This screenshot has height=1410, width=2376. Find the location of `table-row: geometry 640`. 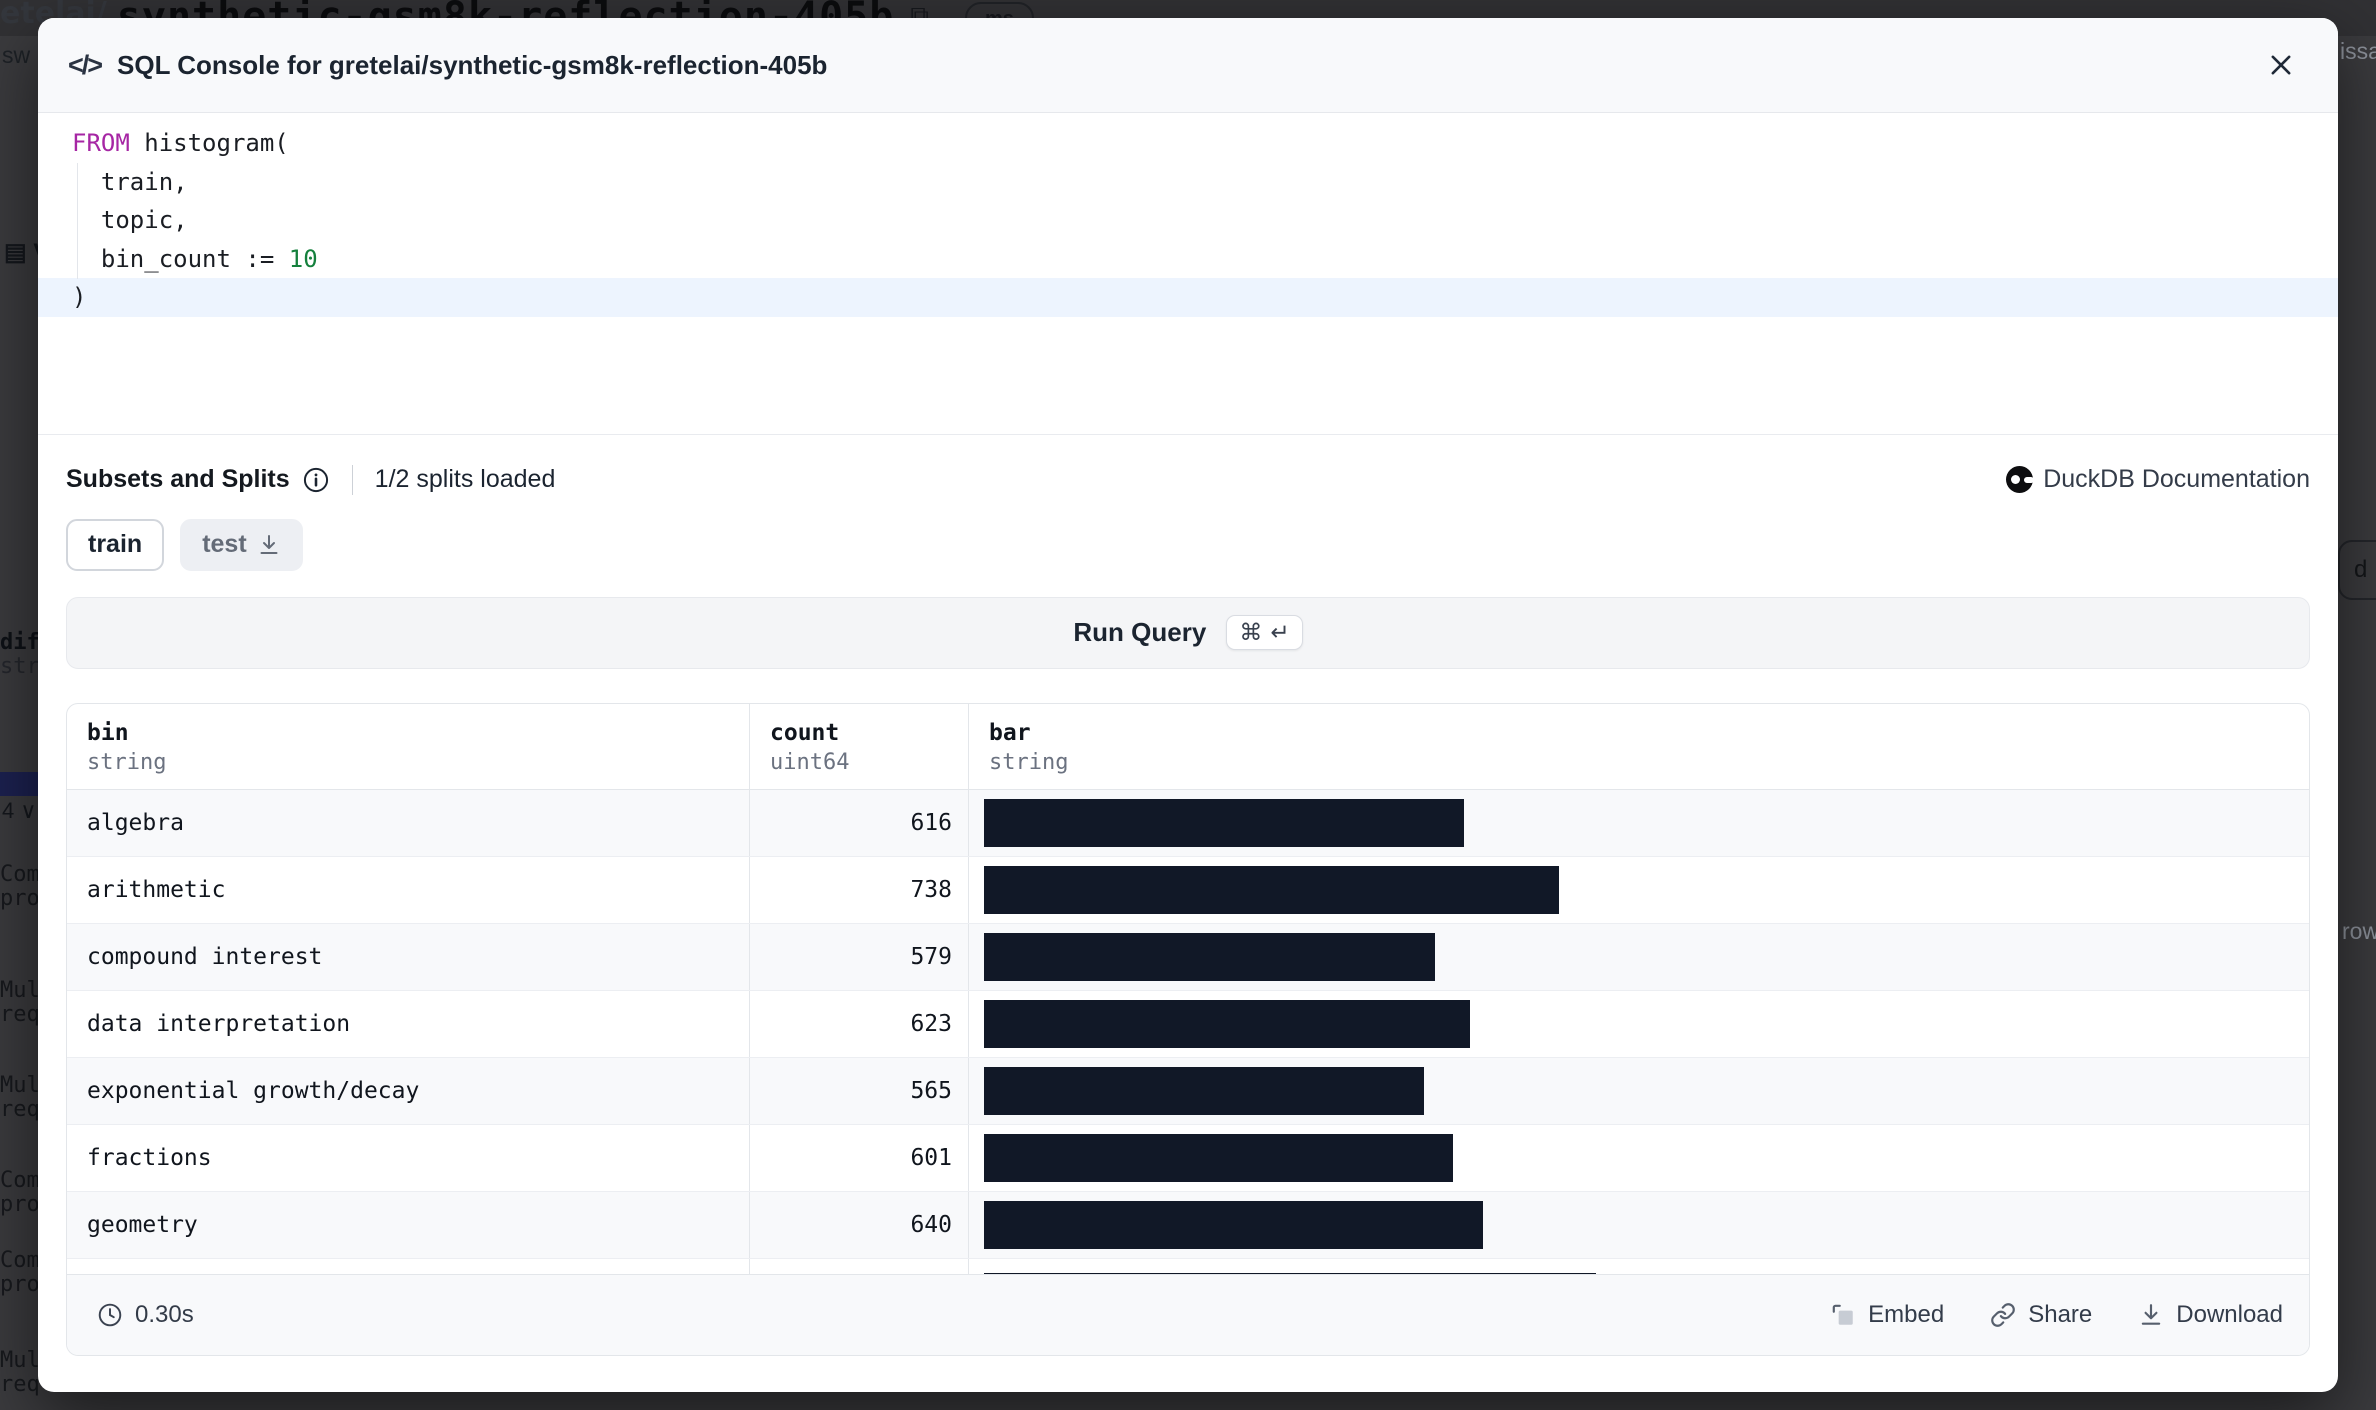

table-row: geometry 640 is located at coordinates (1188, 1224).